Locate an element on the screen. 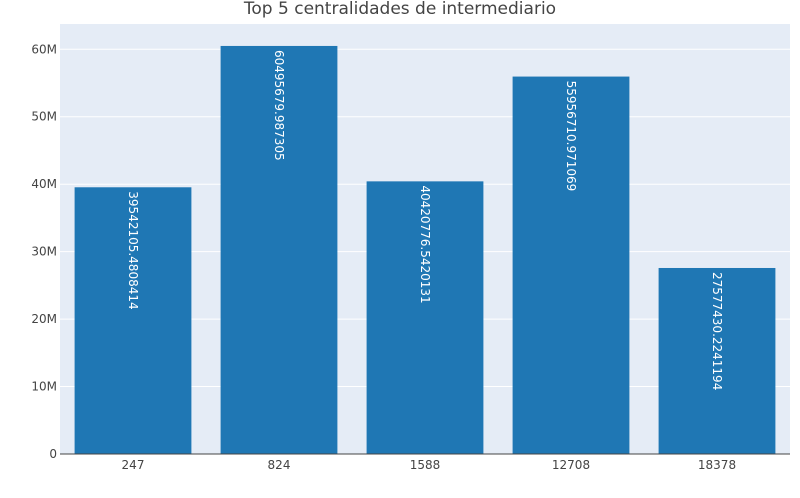  bar-value-label: 60495679.987305 is located at coordinates (279, 105).